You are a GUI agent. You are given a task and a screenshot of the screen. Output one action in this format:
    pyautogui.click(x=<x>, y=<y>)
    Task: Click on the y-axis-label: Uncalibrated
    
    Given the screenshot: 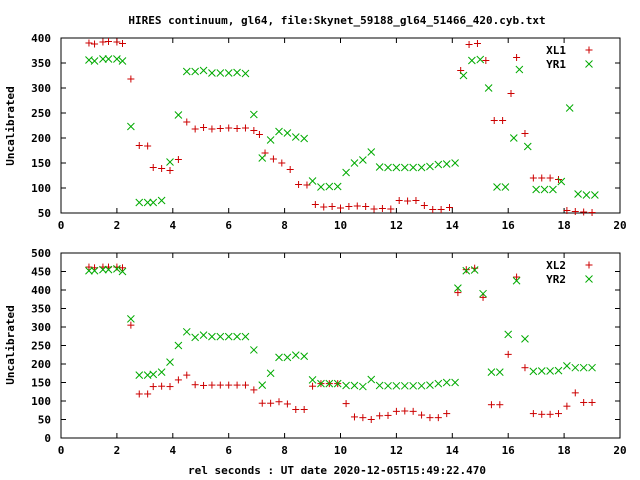 What is the action you would take?
    pyautogui.click(x=10, y=344)
    